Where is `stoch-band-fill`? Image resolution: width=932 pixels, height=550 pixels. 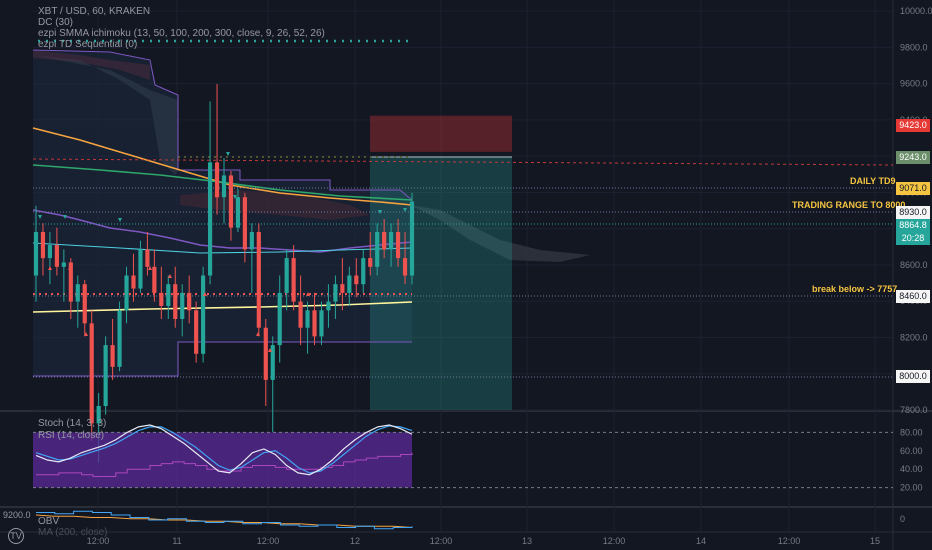
stoch-band-fill is located at coordinates (222, 460).